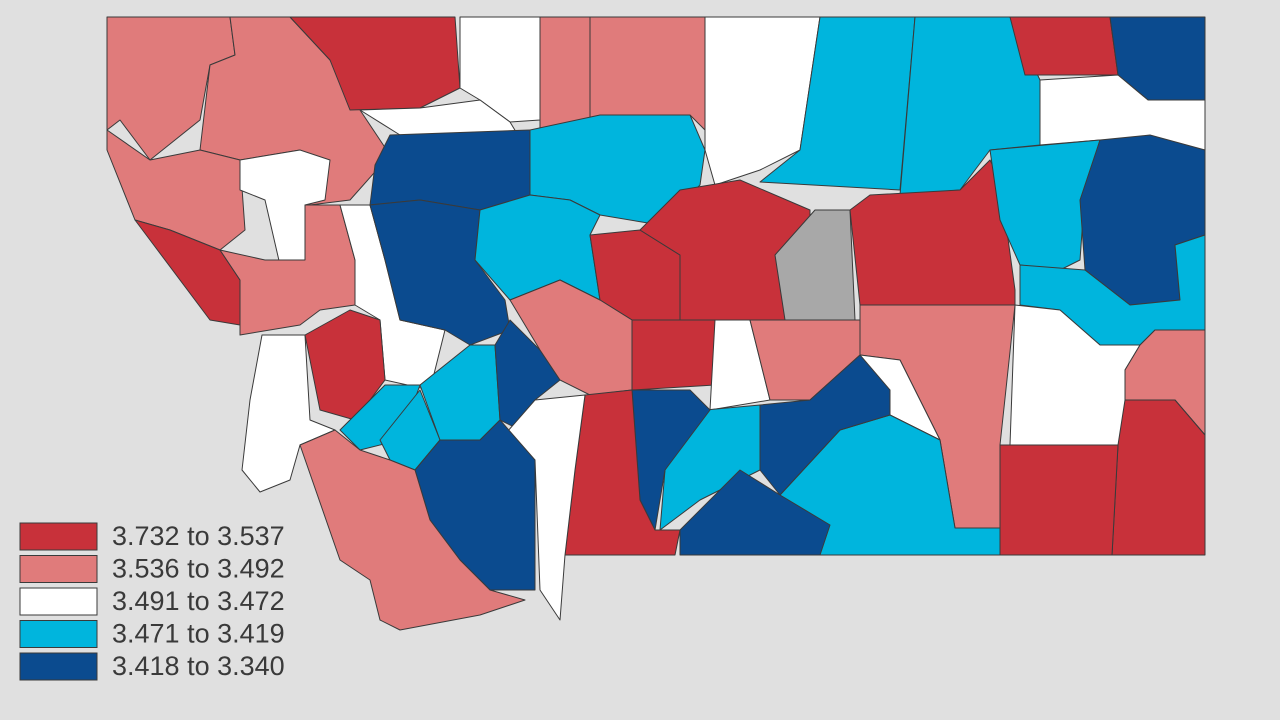 The height and width of the screenshot is (720, 1280). I want to click on legend-label: 3.471 to 3.419, so click(198, 634).